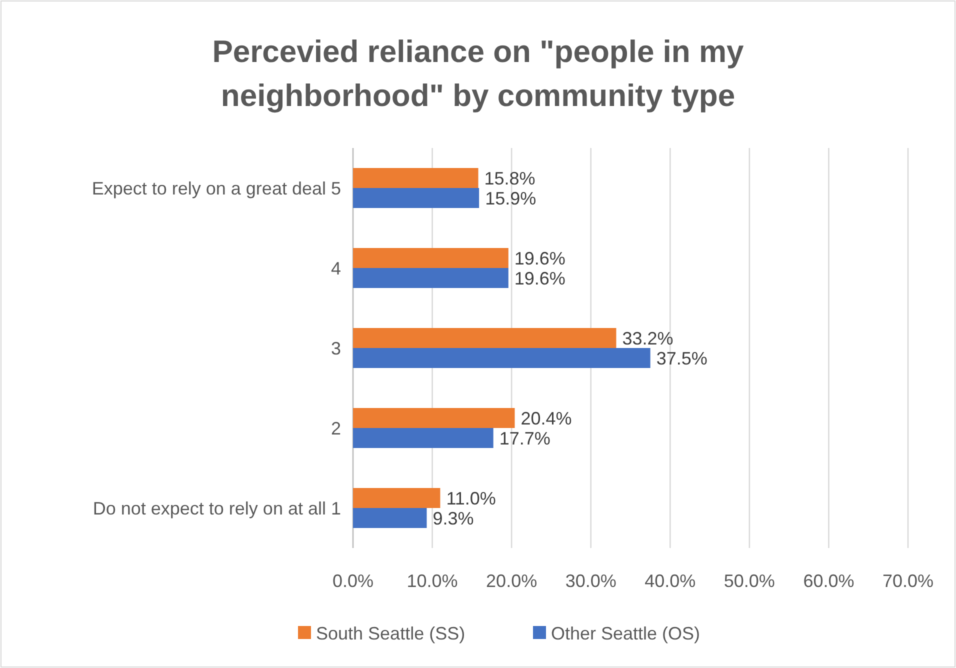  Describe the element at coordinates (478, 73) in the screenshot. I see `chart-title: Percevied reliance on "people in my neighborhood" by community type` at that location.